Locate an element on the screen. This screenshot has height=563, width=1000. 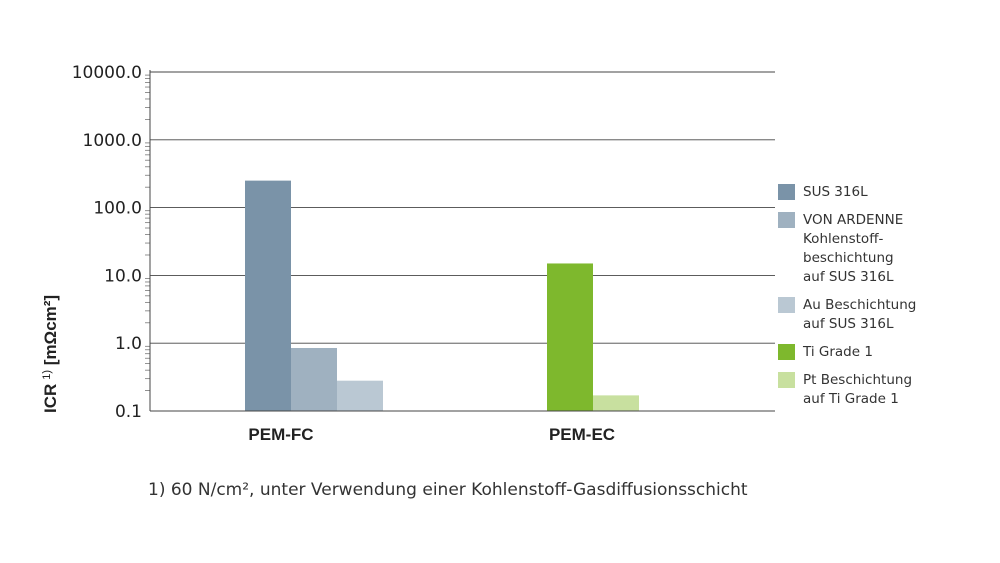
x-category-label: PEM-FC is located at coordinates (280, 434).